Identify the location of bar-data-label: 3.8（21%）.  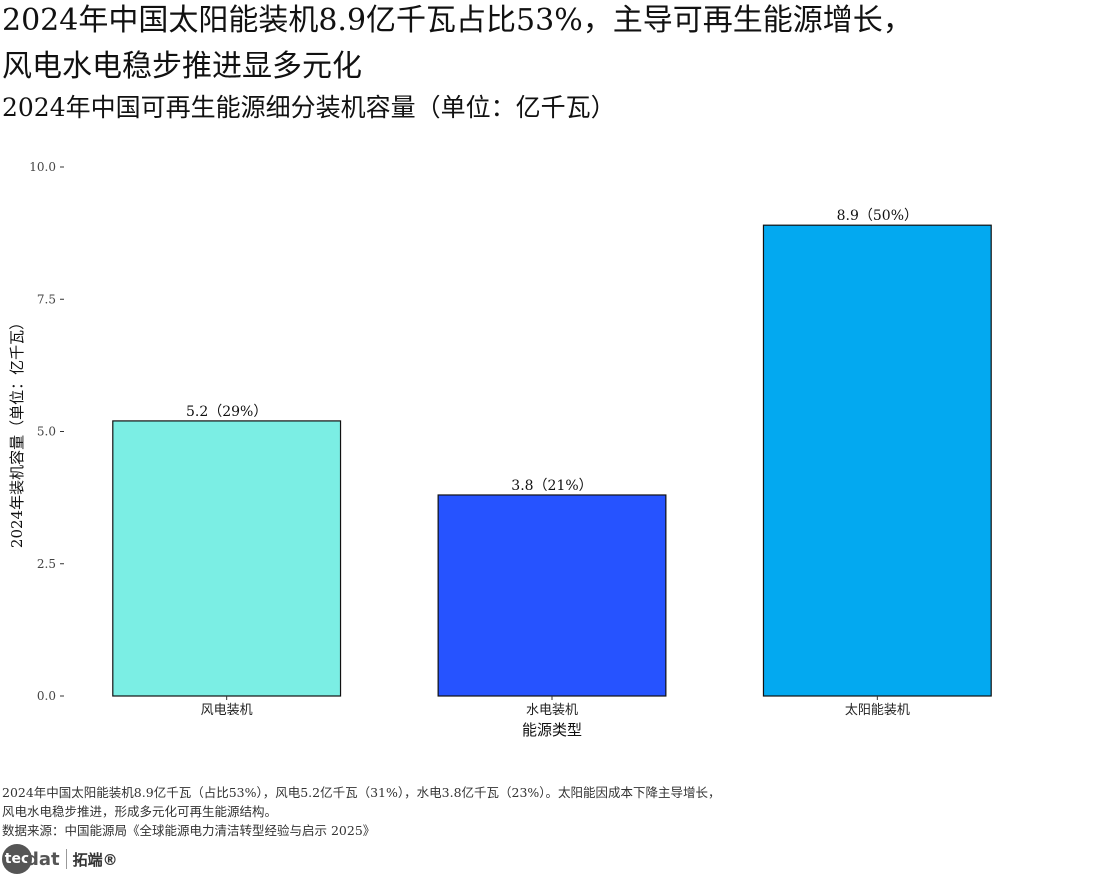
(551, 486).